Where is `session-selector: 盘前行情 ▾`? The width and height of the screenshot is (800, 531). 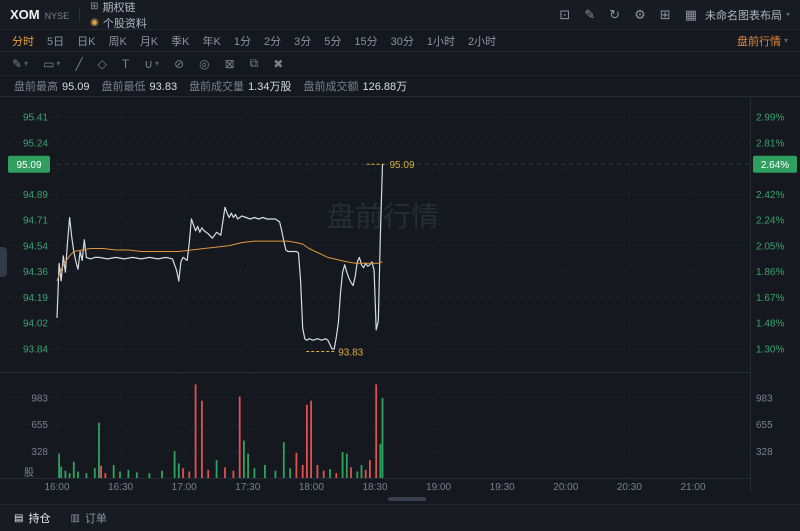 session-selector: 盘前行情 ▾ is located at coordinates (762, 41).